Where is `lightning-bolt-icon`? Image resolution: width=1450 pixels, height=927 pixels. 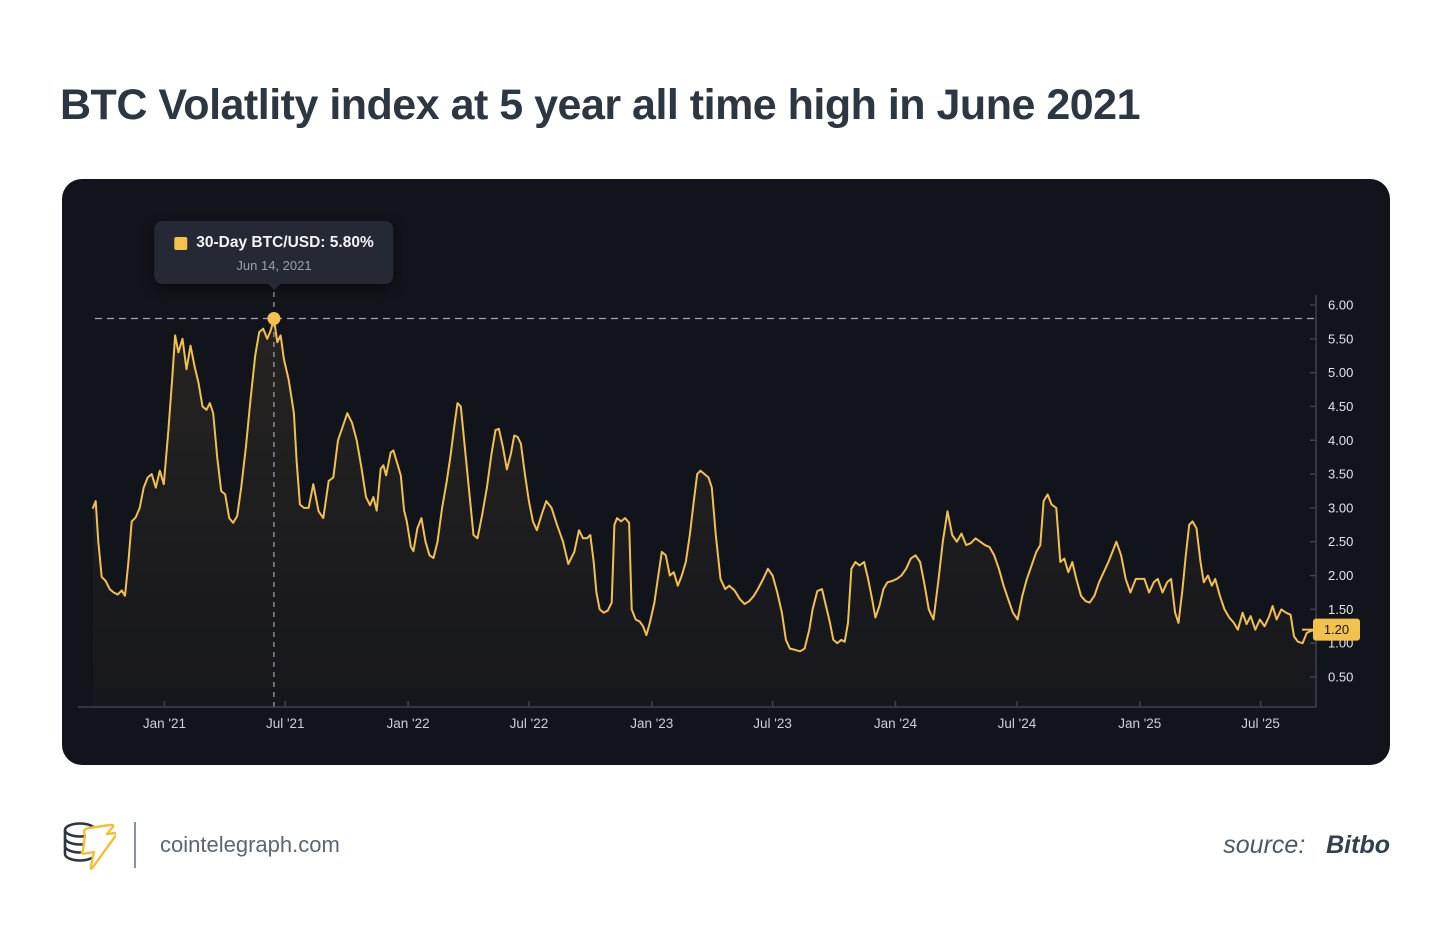
lightning-bolt-icon is located at coordinates (98, 846).